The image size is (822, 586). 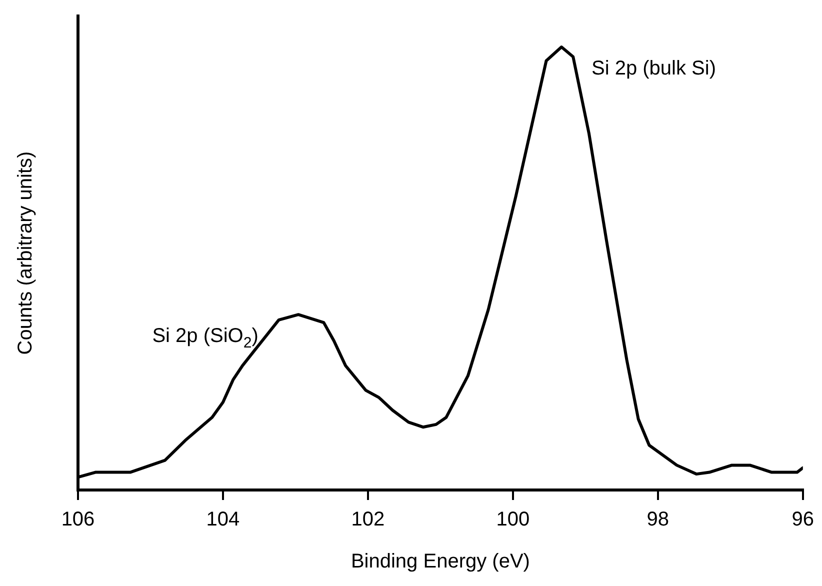 I want to click on x-tick-label: 96, so click(x=803, y=519).